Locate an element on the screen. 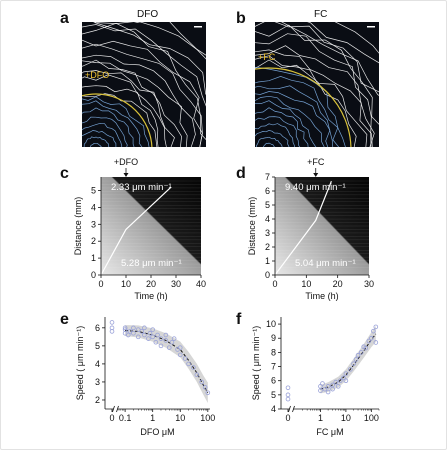 The image size is (447, 450). lower-speed-label: 5.04 μm min⁻¹ is located at coordinates (325, 263).